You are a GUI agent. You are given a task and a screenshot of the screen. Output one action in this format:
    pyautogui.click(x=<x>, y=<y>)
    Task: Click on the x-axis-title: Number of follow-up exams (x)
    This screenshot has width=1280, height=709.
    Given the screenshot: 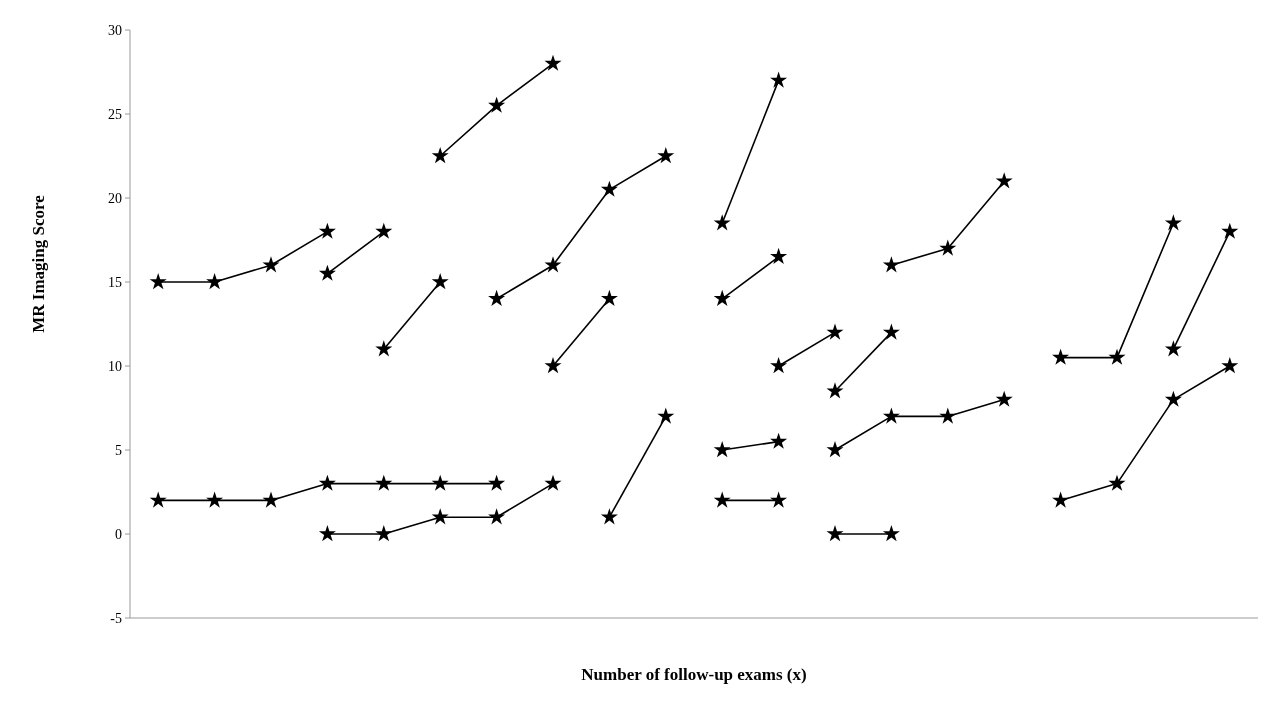 What is the action you would take?
    pyautogui.click(x=694, y=674)
    